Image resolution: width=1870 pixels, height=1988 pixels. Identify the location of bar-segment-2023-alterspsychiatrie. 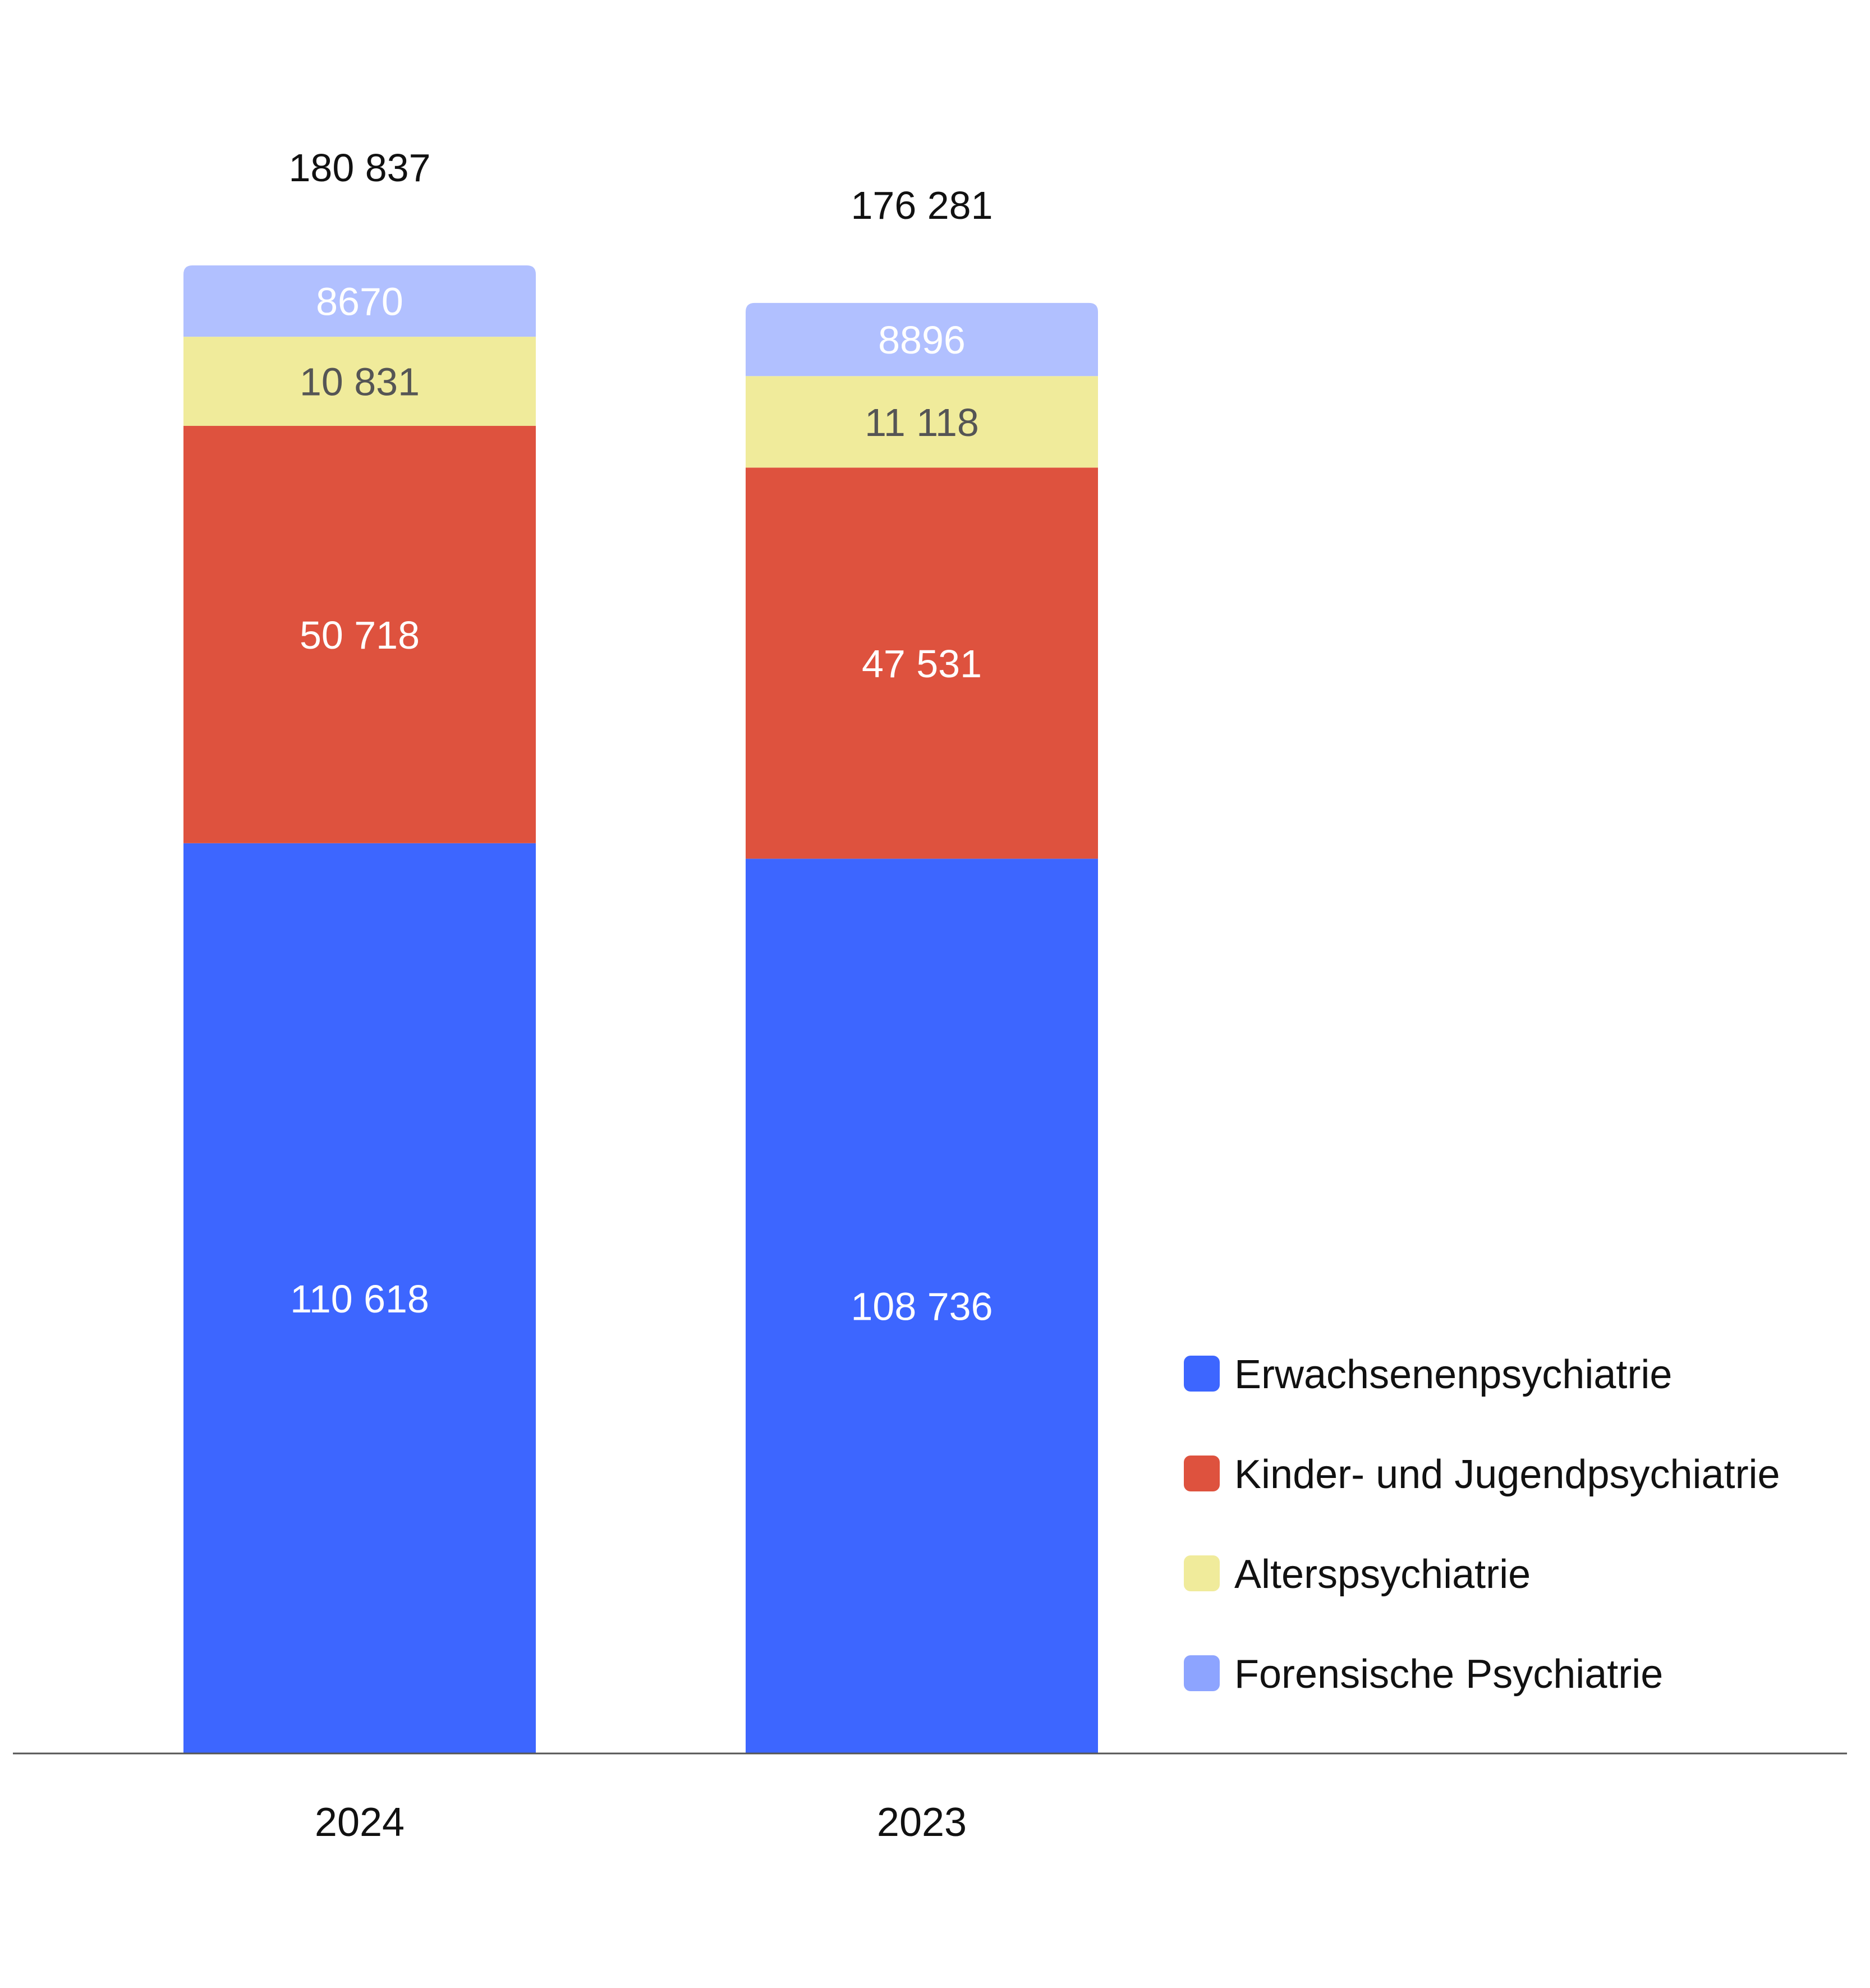
(922, 422).